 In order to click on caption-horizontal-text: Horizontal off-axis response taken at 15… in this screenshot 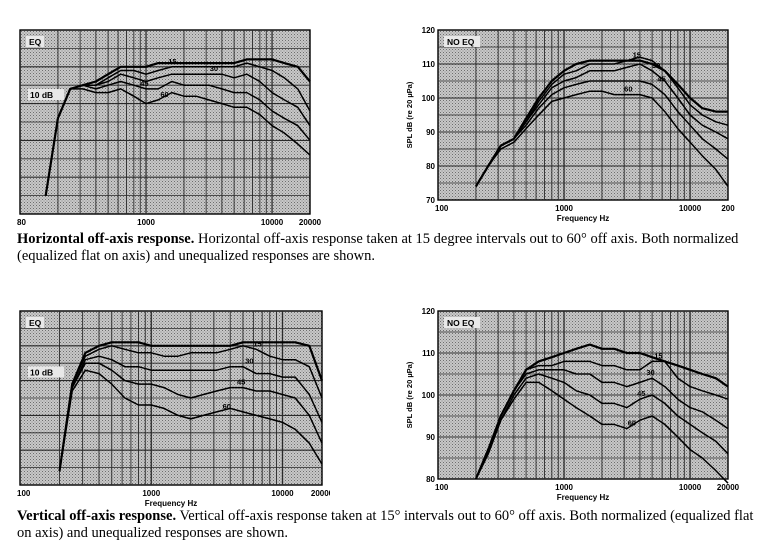, I will do `click(378, 247)`.